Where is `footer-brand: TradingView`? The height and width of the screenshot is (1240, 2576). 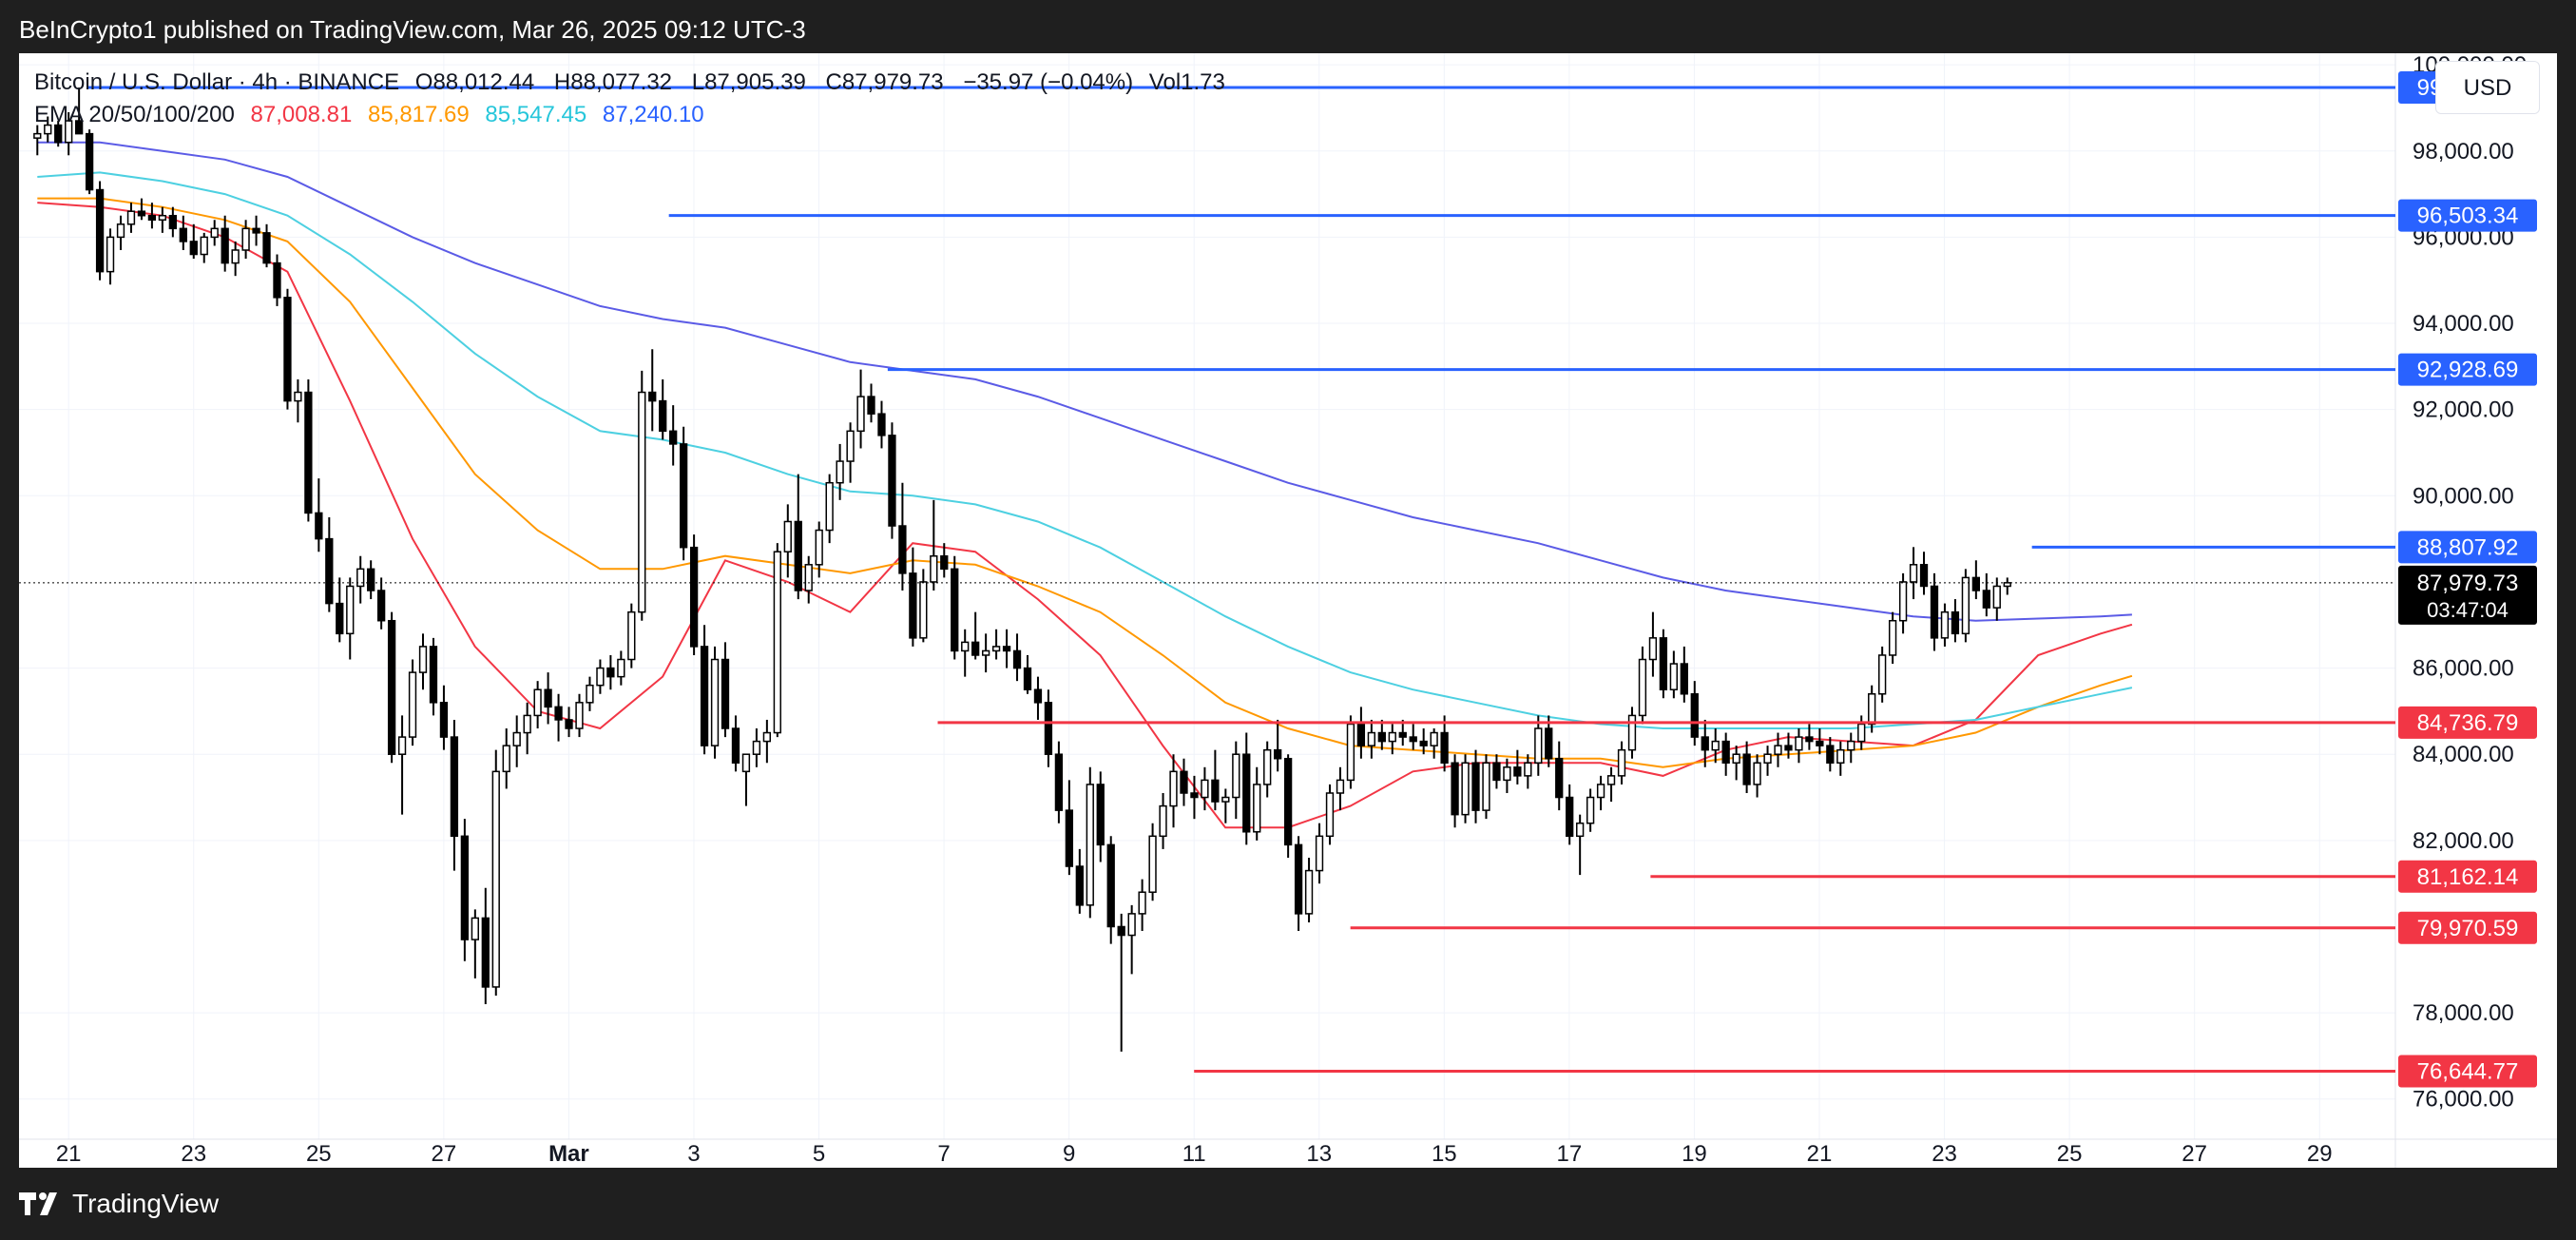 footer-brand: TradingView is located at coordinates (146, 1203).